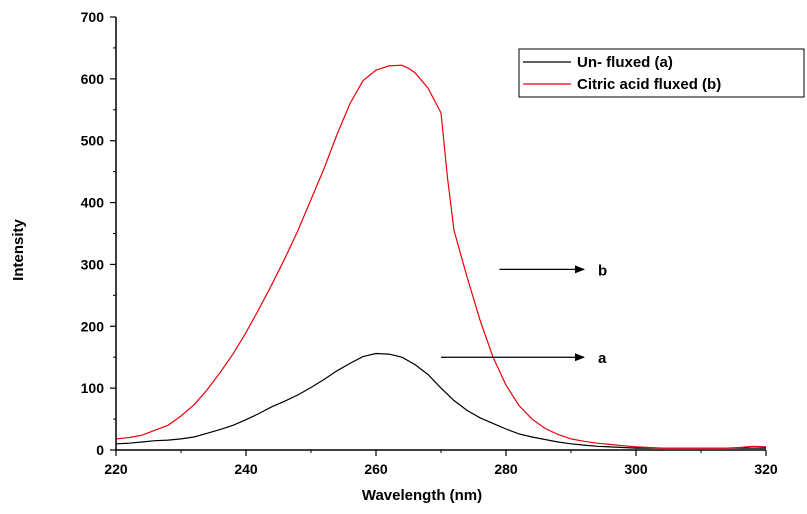 The width and height of the screenshot is (807, 514). What do you see at coordinates (602, 270) in the screenshot?
I see `annotation-label-b: b` at bounding box center [602, 270].